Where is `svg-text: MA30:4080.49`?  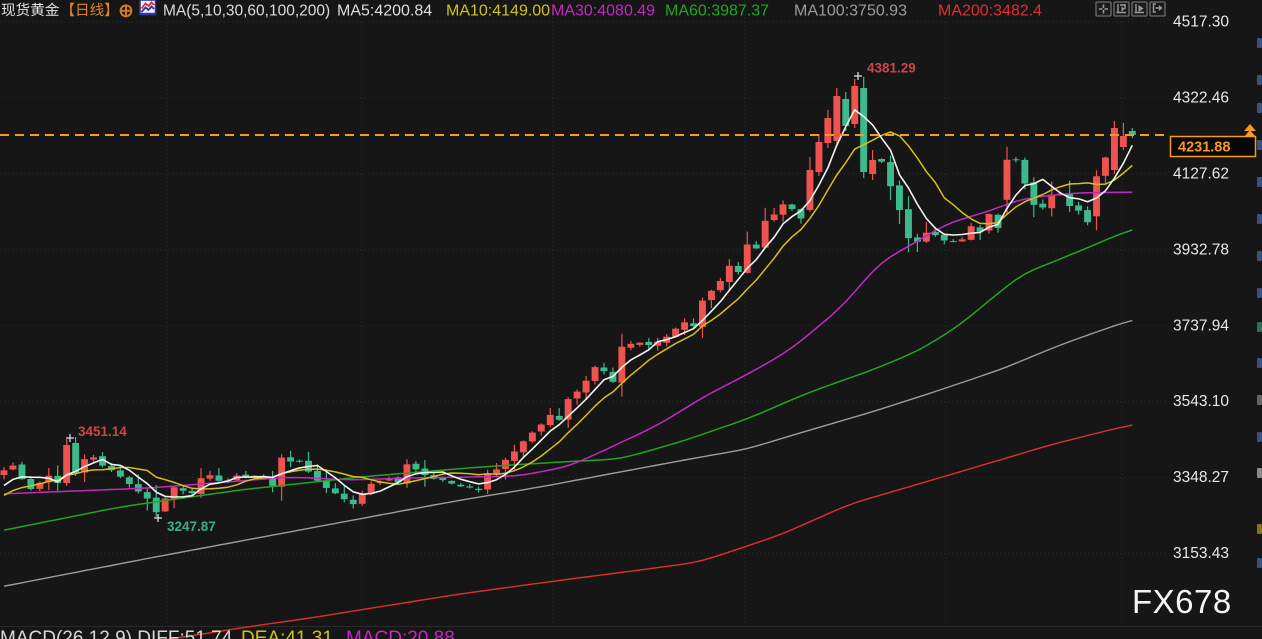 svg-text: MA30:4080.49 is located at coordinates (603, 11).